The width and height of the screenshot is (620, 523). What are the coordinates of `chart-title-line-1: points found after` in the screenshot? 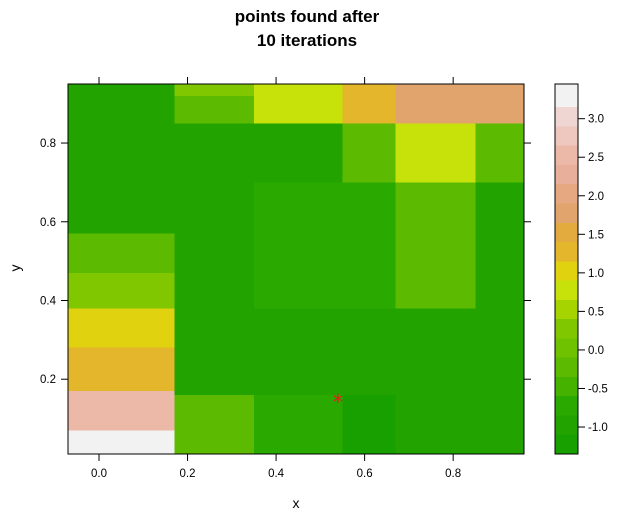 It's located at (307, 16).